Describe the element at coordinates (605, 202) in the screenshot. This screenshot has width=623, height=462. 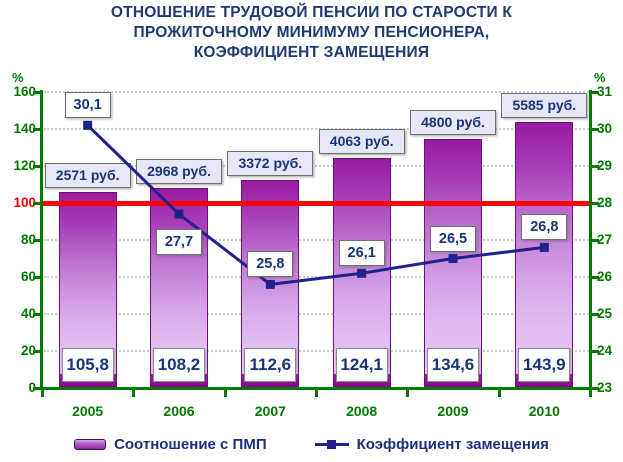
I see `right-axis-tick-label: 28` at that location.